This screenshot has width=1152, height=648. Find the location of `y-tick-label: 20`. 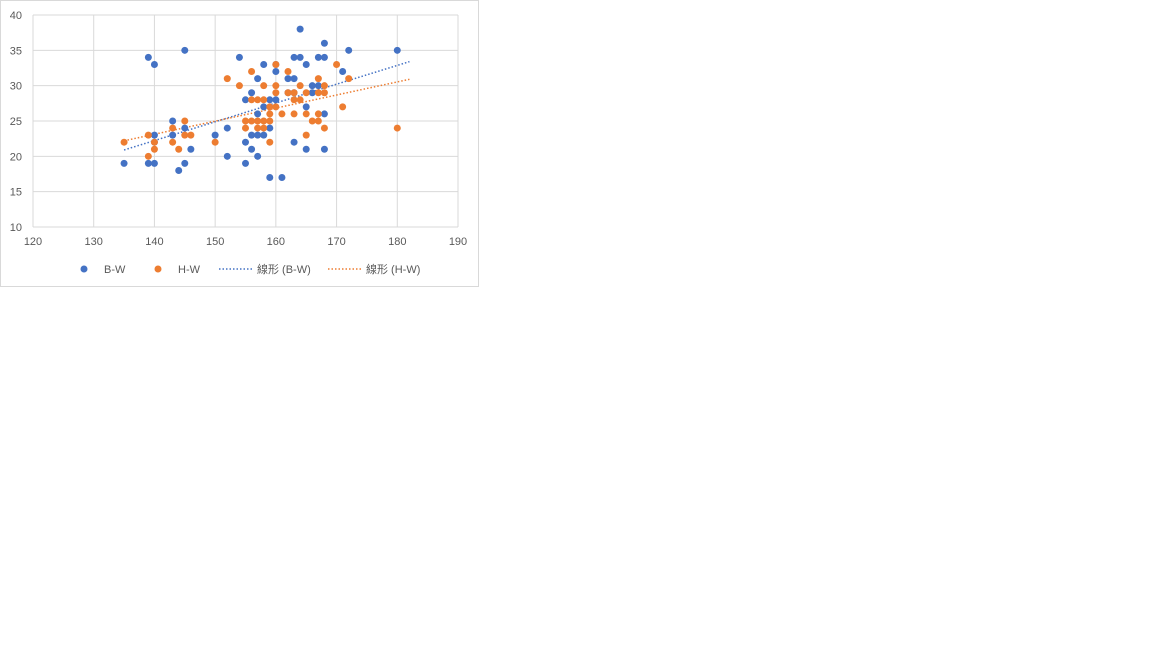

y-tick-label: 20 is located at coordinates (16, 157).